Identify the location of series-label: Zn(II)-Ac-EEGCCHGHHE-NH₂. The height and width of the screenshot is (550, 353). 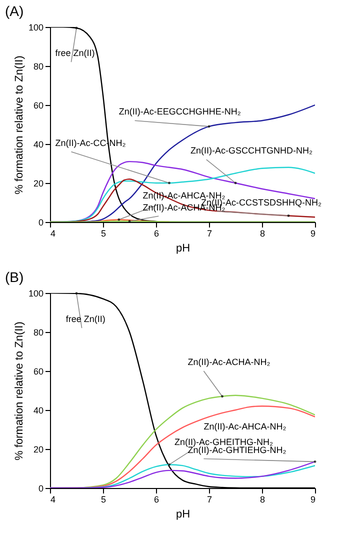
(180, 111).